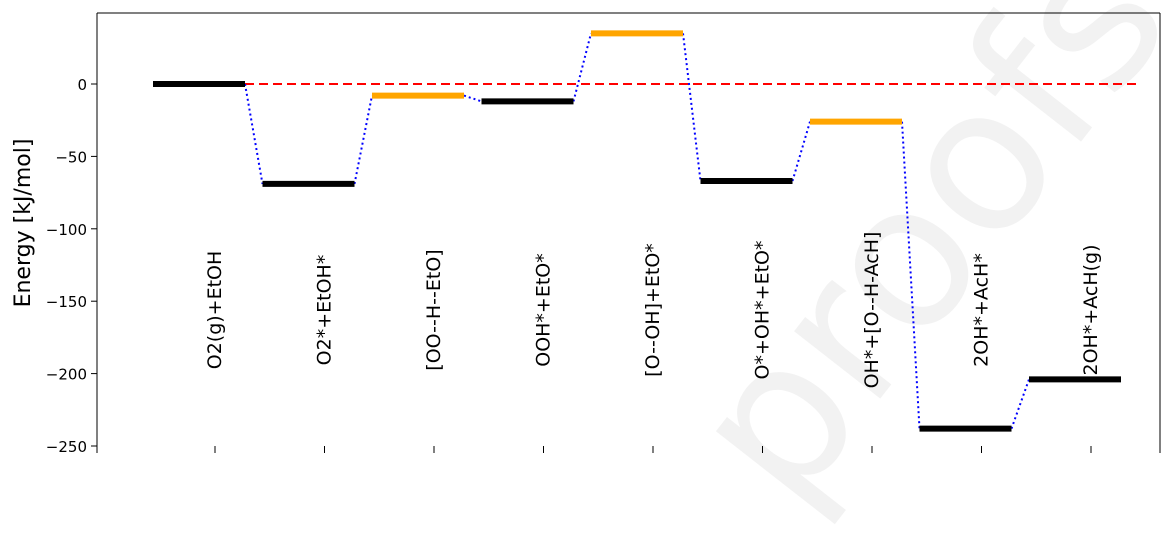 Image resolution: width=1173 pixels, height=543 pixels. Describe the element at coordinates (66, 230) in the screenshot. I see `y-tick-label-2: −100` at that location.